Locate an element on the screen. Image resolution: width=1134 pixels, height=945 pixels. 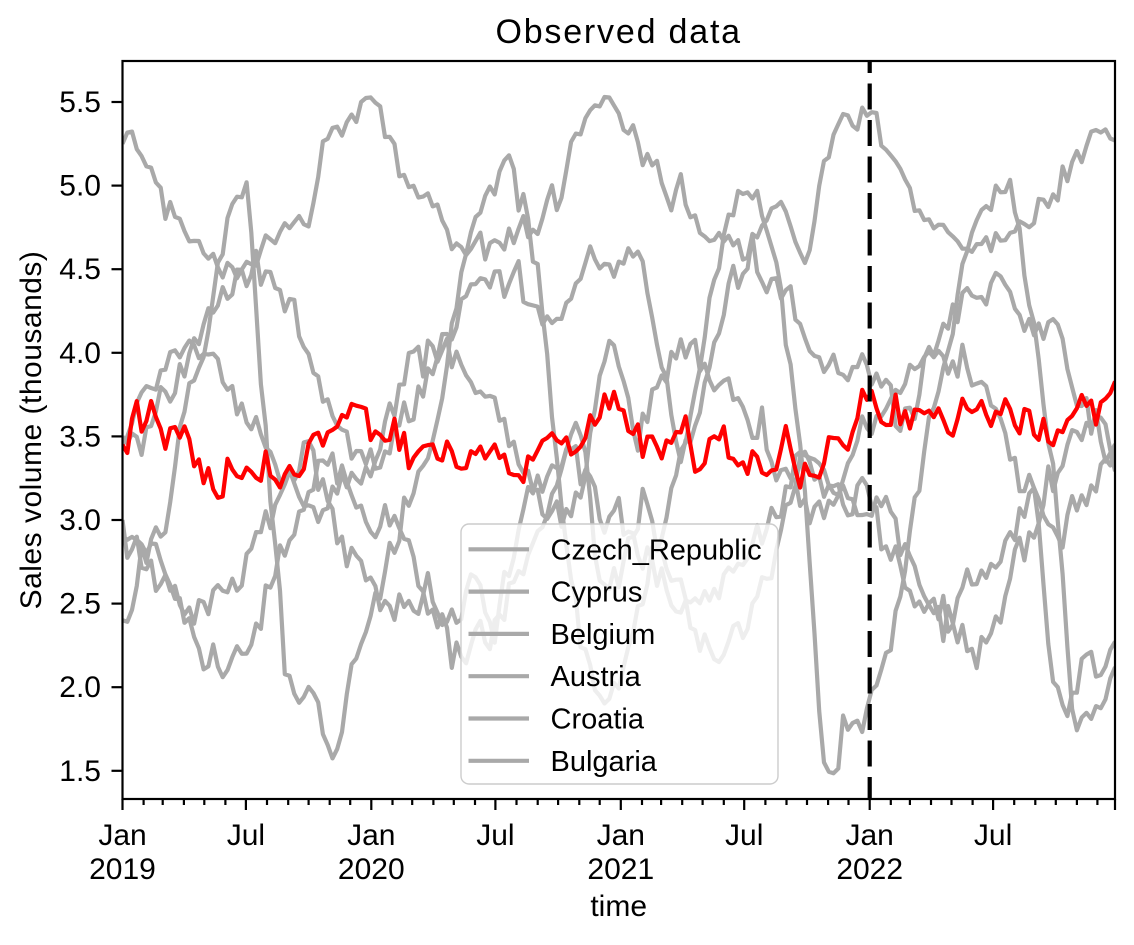
svg-text: 4.5 is located at coordinates (80, 269).